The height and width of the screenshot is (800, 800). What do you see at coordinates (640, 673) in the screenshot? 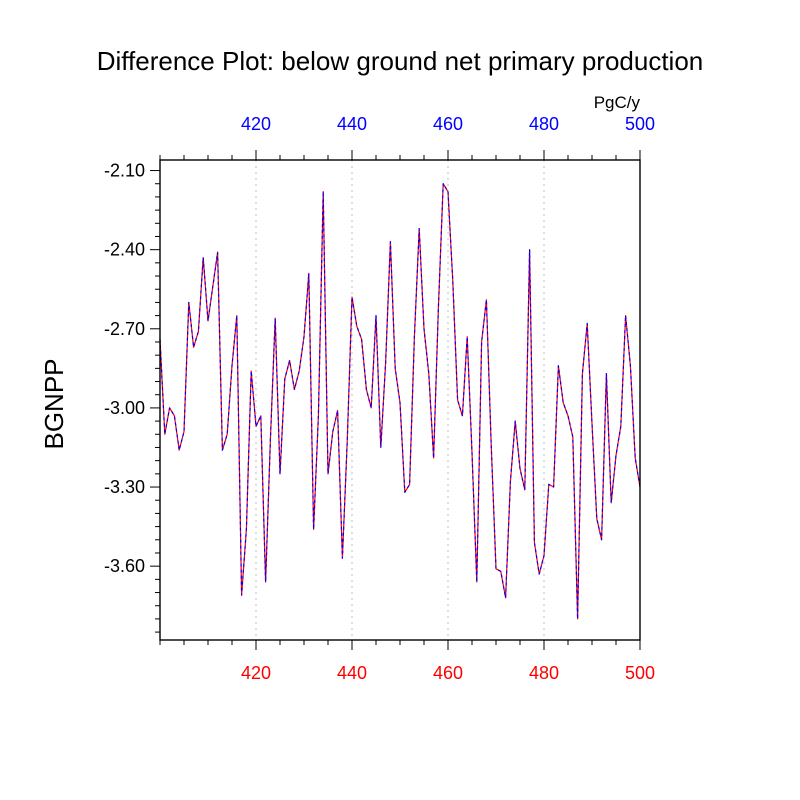
I see `x-tick-label-bottom-4: 500` at bounding box center [640, 673].